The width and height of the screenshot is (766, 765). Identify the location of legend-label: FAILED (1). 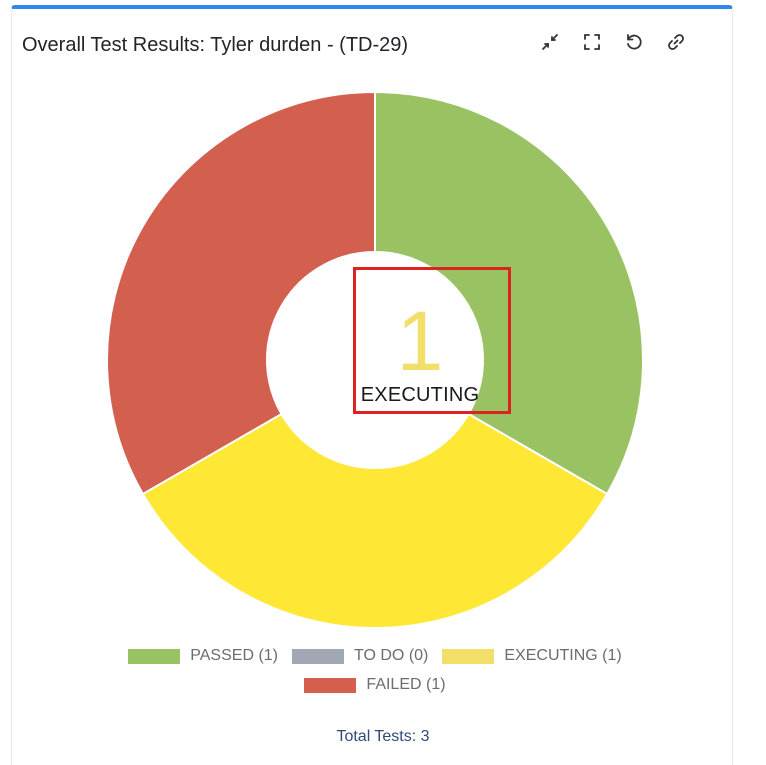
(406, 684).